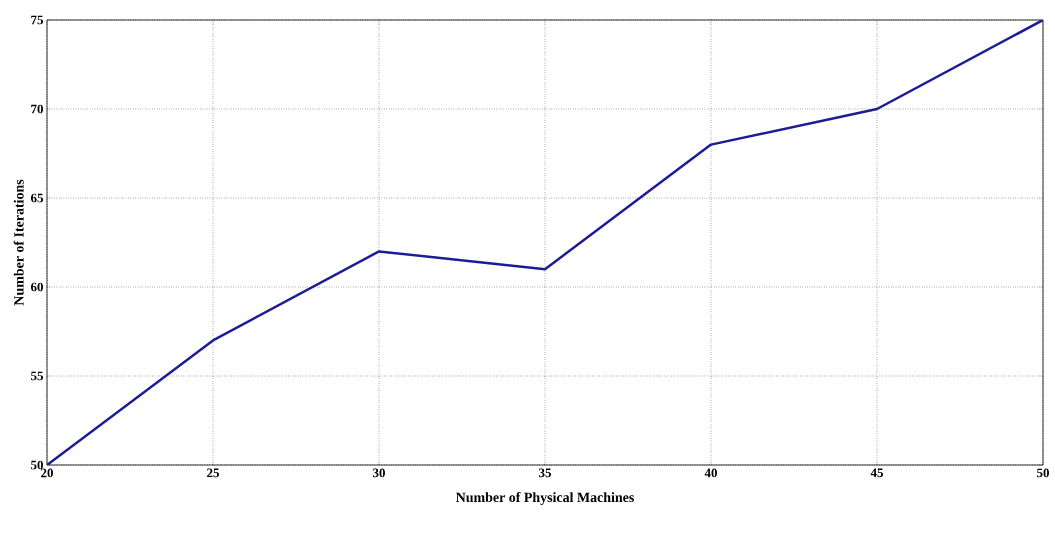 The height and width of the screenshot is (534, 1055). I want to click on y-tick-label: 50, so click(37, 465).